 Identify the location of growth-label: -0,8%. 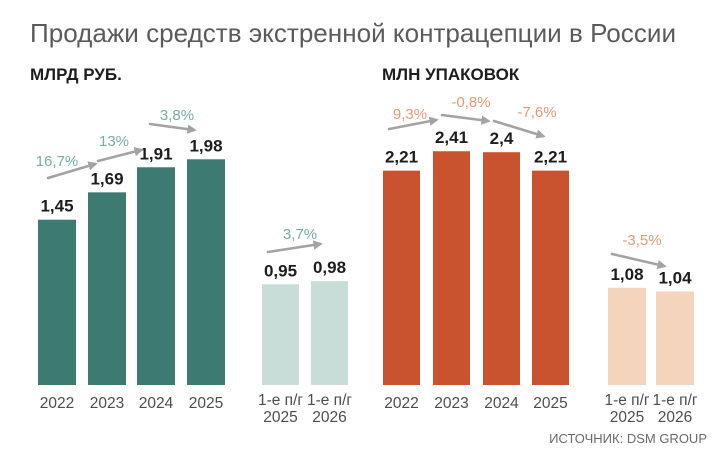
(470, 102).